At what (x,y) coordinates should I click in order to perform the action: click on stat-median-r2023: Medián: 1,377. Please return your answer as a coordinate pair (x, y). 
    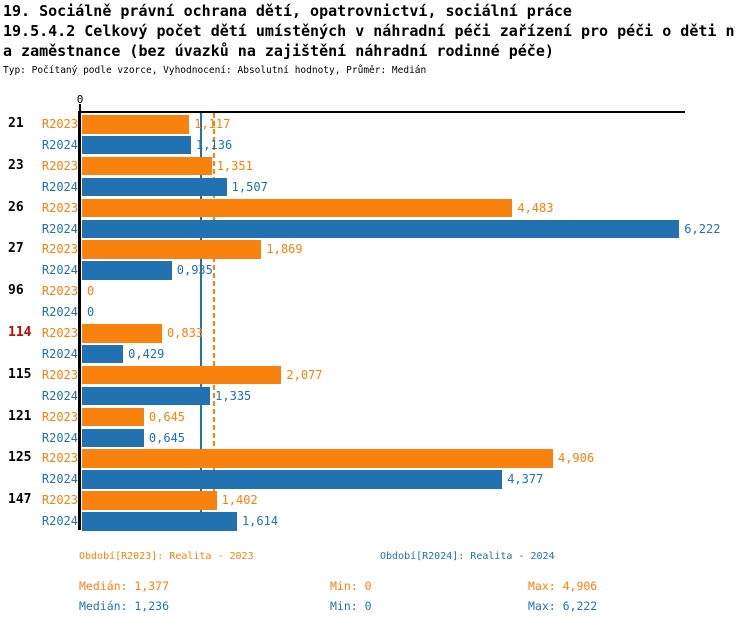
    Looking at the image, I should click on (124, 586).